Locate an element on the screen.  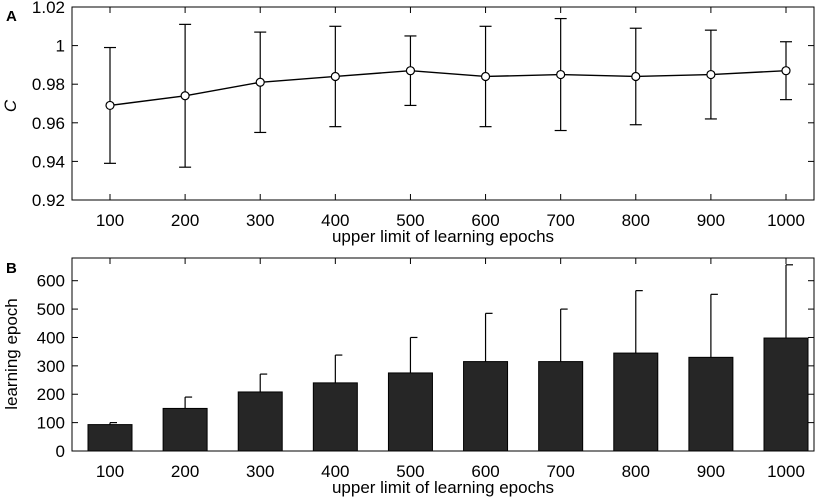
panel-b-x-tick-label: 300 is located at coordinates (260, 471).